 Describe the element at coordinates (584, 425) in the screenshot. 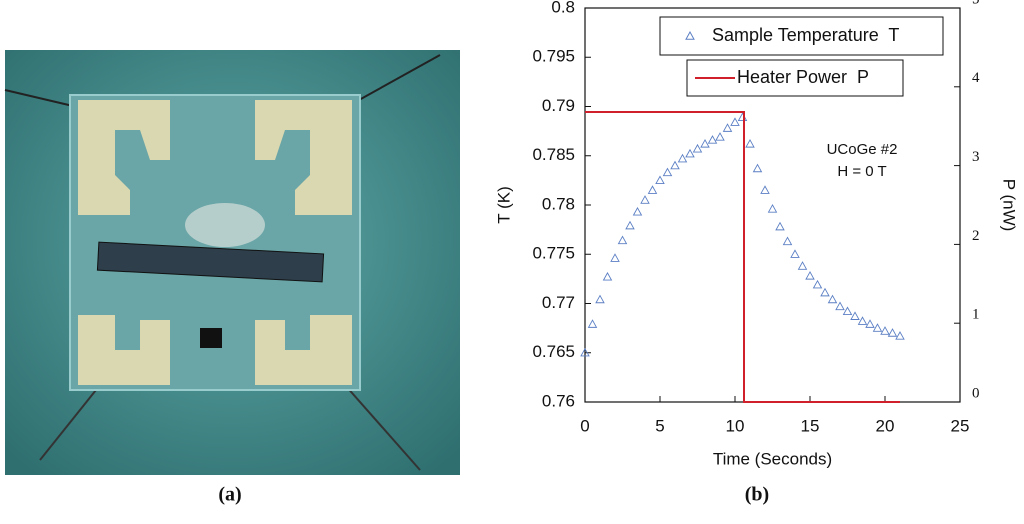

I see `x-tick-label: 0` at that location.